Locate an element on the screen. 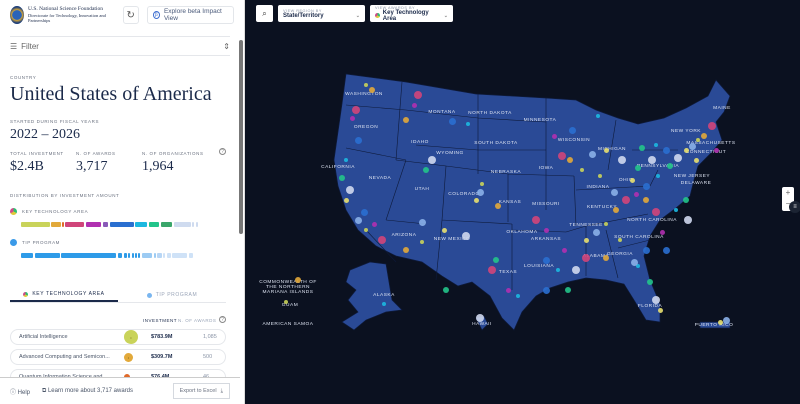 This screenshot has width=800, height=404. tab-key-technology-area: KEY TECHNOLOGY AREA is located at coordinates (64, 295).